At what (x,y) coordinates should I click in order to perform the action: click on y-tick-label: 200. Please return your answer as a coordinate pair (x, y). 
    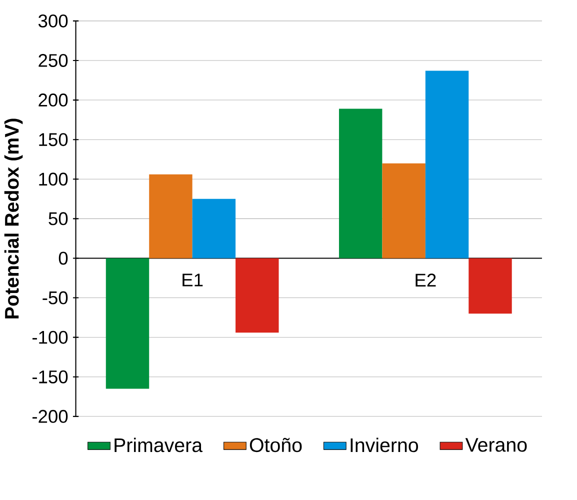
    Looking at the image, I should click on (53, 99).